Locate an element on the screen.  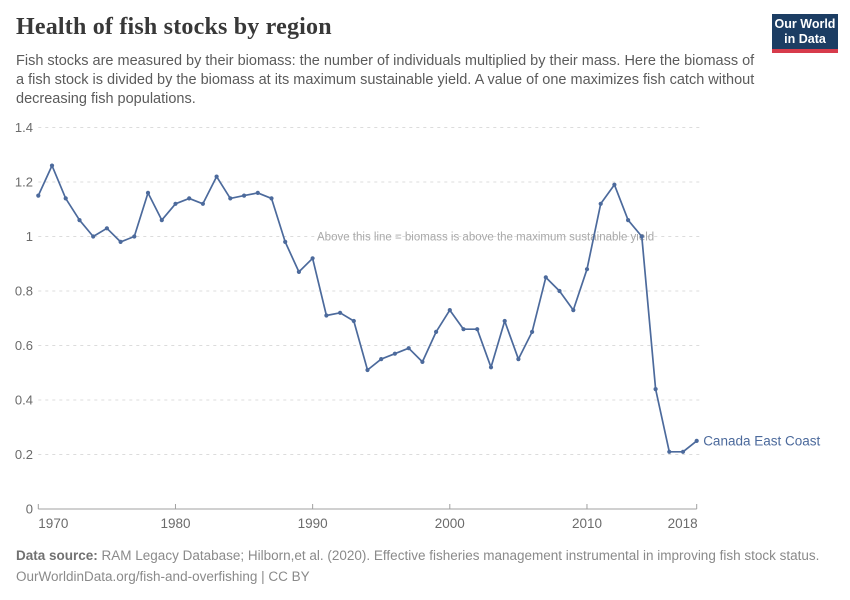
y-axis-label: 0.6 is located at coordinates (24, 345).